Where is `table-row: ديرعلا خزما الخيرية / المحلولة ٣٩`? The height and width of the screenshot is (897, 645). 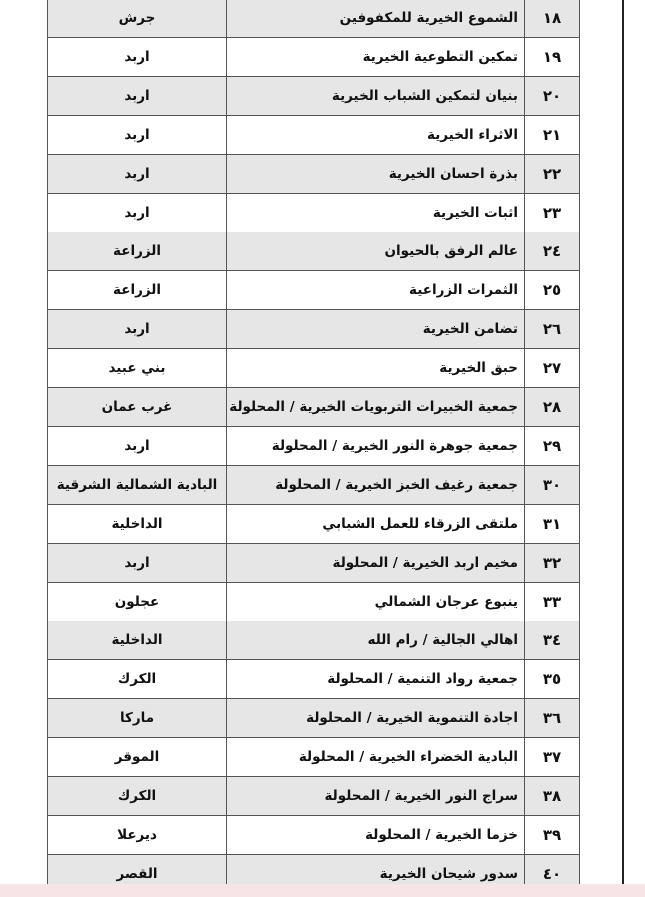 table-row: ديرعلا خزما الخيرية / المحلولة ٣٩ is located at coordinates (313, 835).